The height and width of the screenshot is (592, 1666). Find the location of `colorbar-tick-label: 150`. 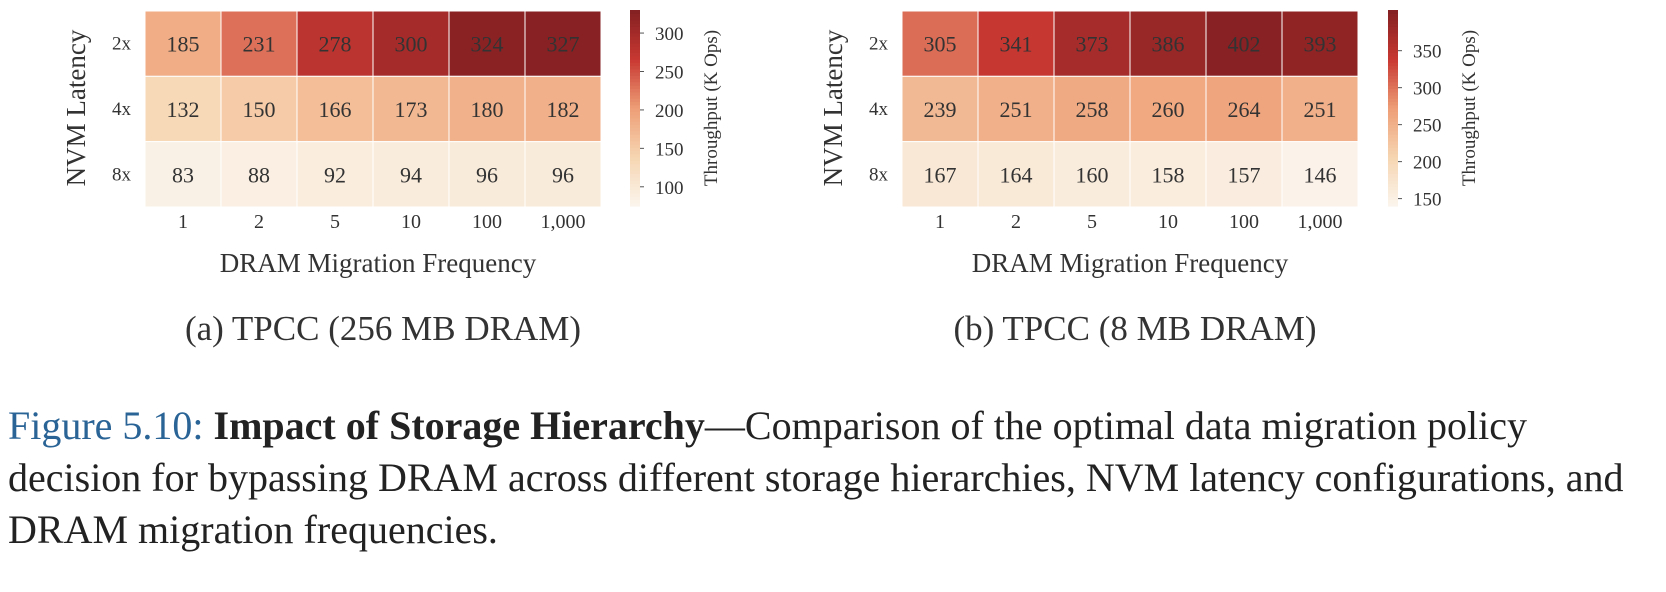

colorbar-tick-label: 150 is located at coordinates (669, 149).